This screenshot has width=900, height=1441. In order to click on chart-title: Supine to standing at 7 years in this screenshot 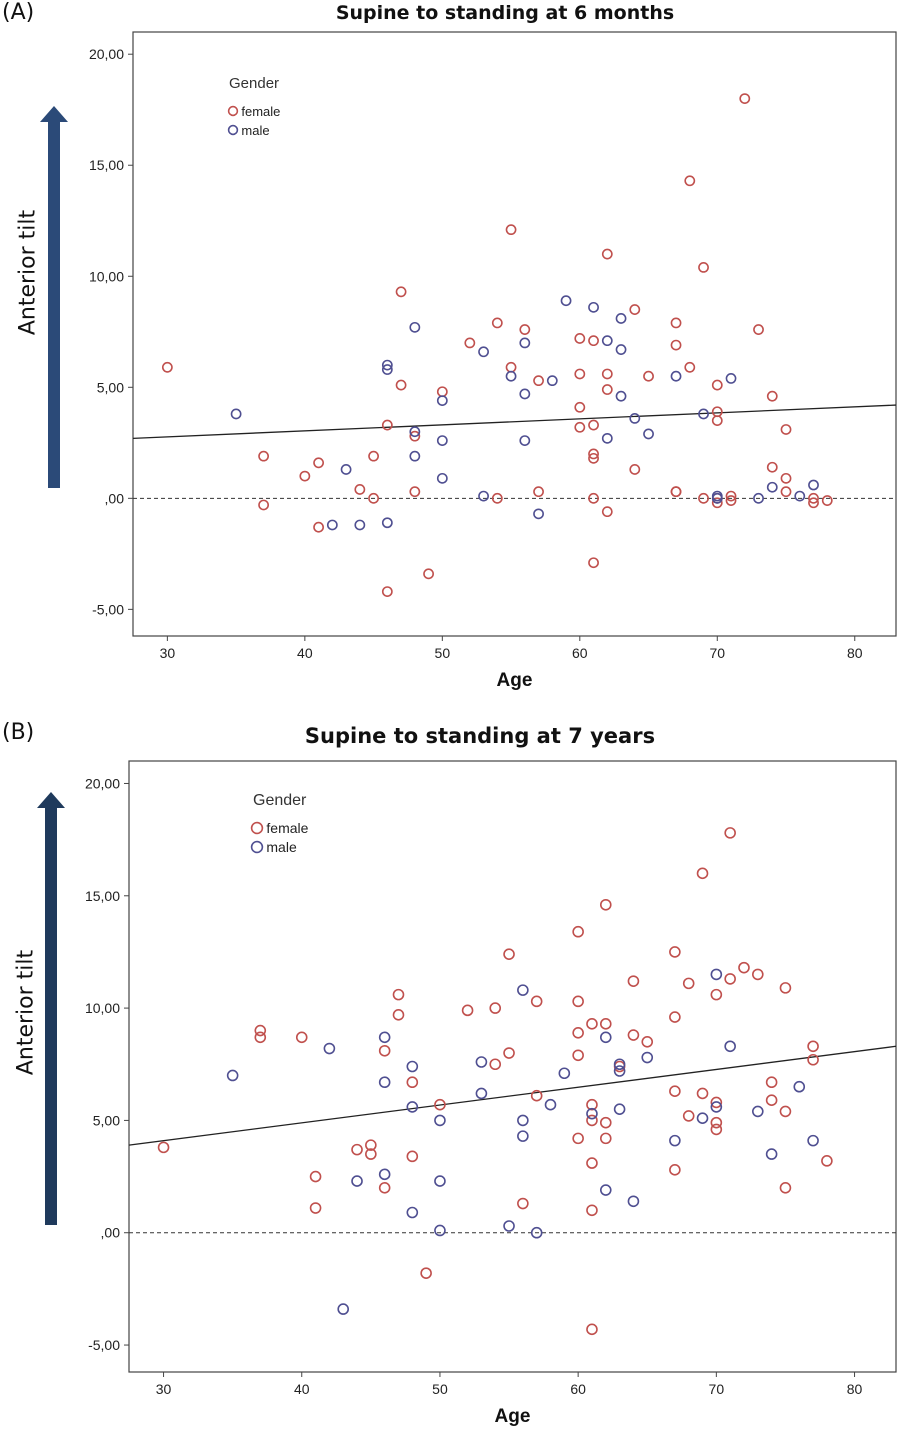, I will do `click(480, 736)`.